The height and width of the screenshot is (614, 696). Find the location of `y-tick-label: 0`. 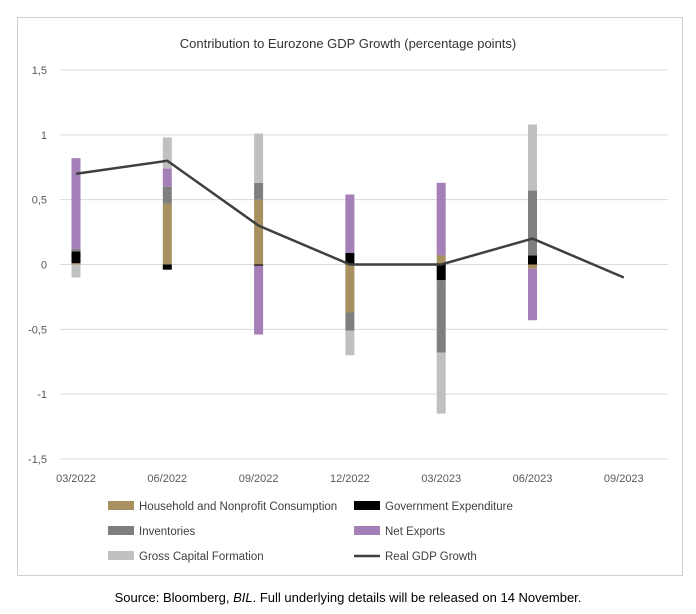

y-tick-label: 0 is located at coordinates (44, 266).